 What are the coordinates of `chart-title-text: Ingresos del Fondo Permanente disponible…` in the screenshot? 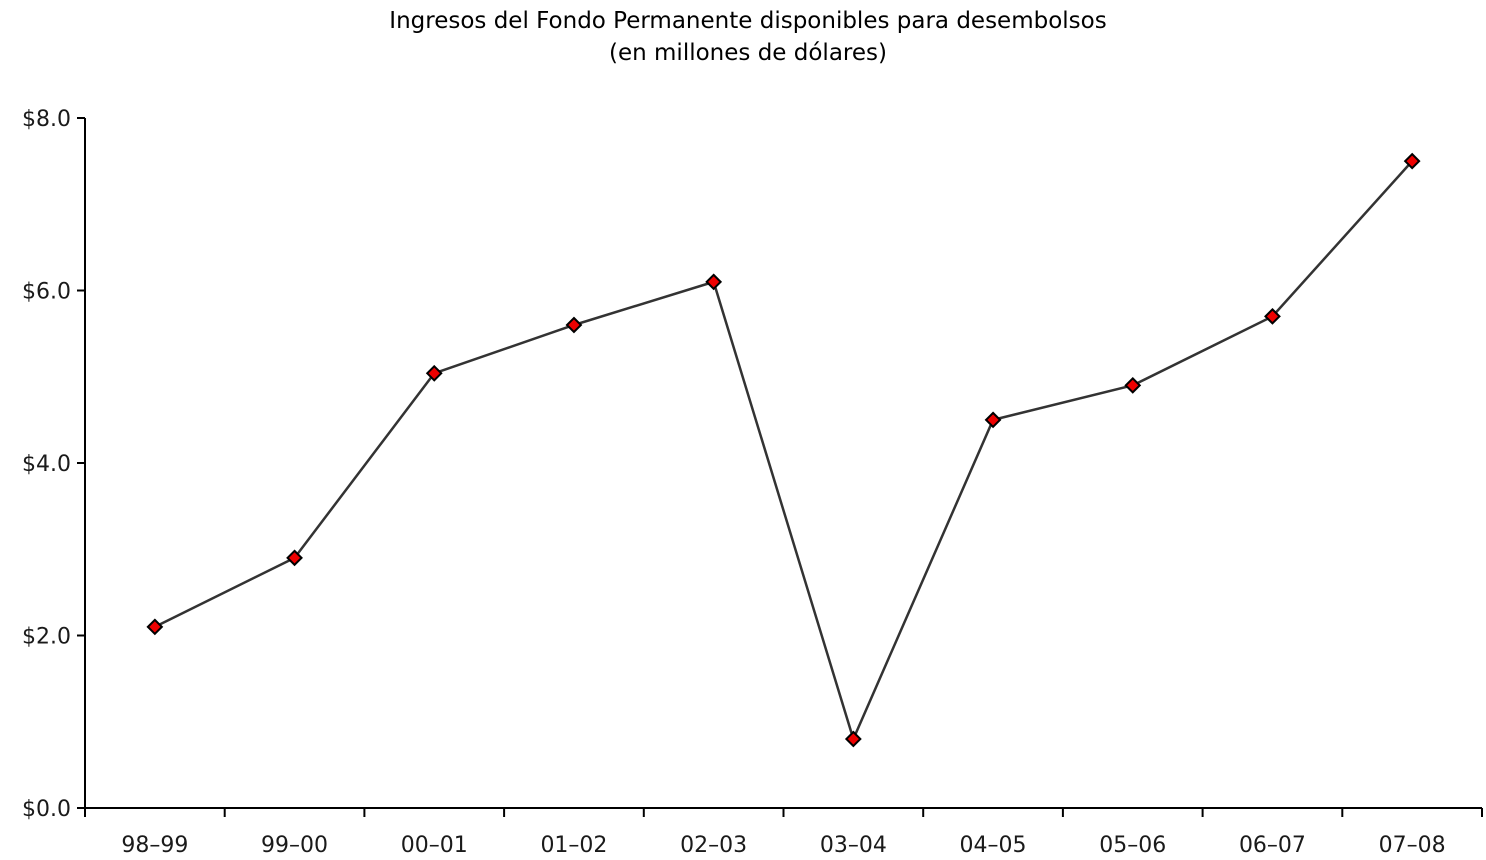 It's located at (747, 21).